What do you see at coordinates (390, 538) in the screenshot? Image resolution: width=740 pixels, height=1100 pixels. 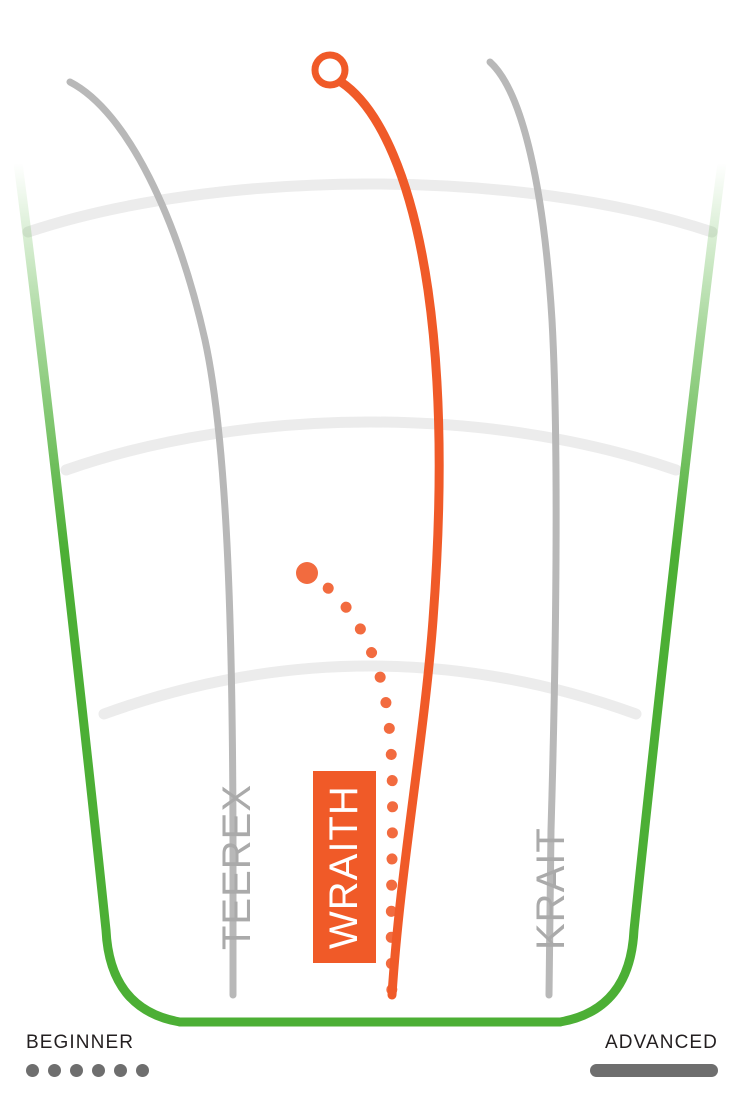 I see `series-line-wraith` at bounding box center [390, 538].